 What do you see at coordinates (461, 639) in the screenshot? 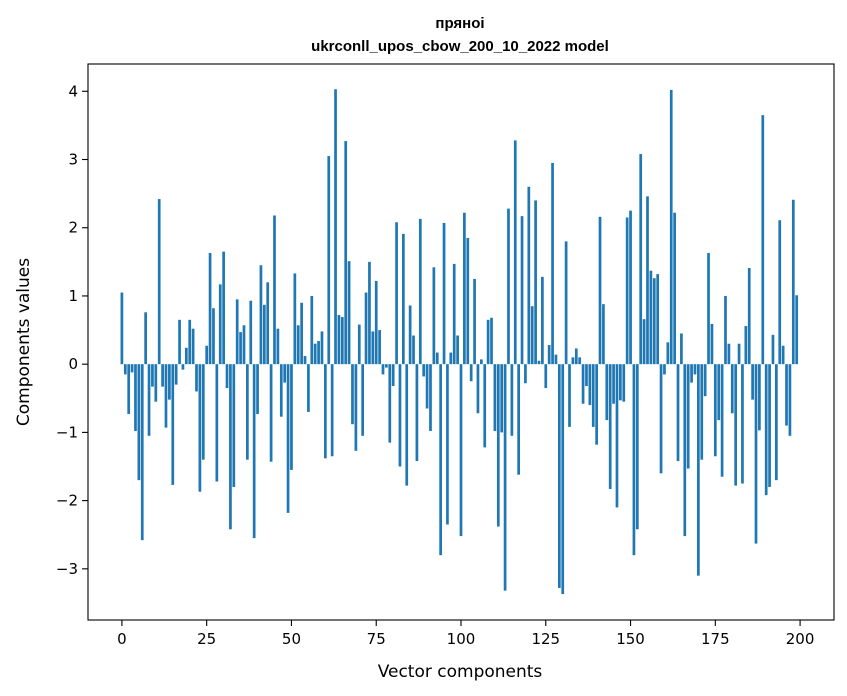
I see `x-tick-label: 100` at bounding box center [461, 639].